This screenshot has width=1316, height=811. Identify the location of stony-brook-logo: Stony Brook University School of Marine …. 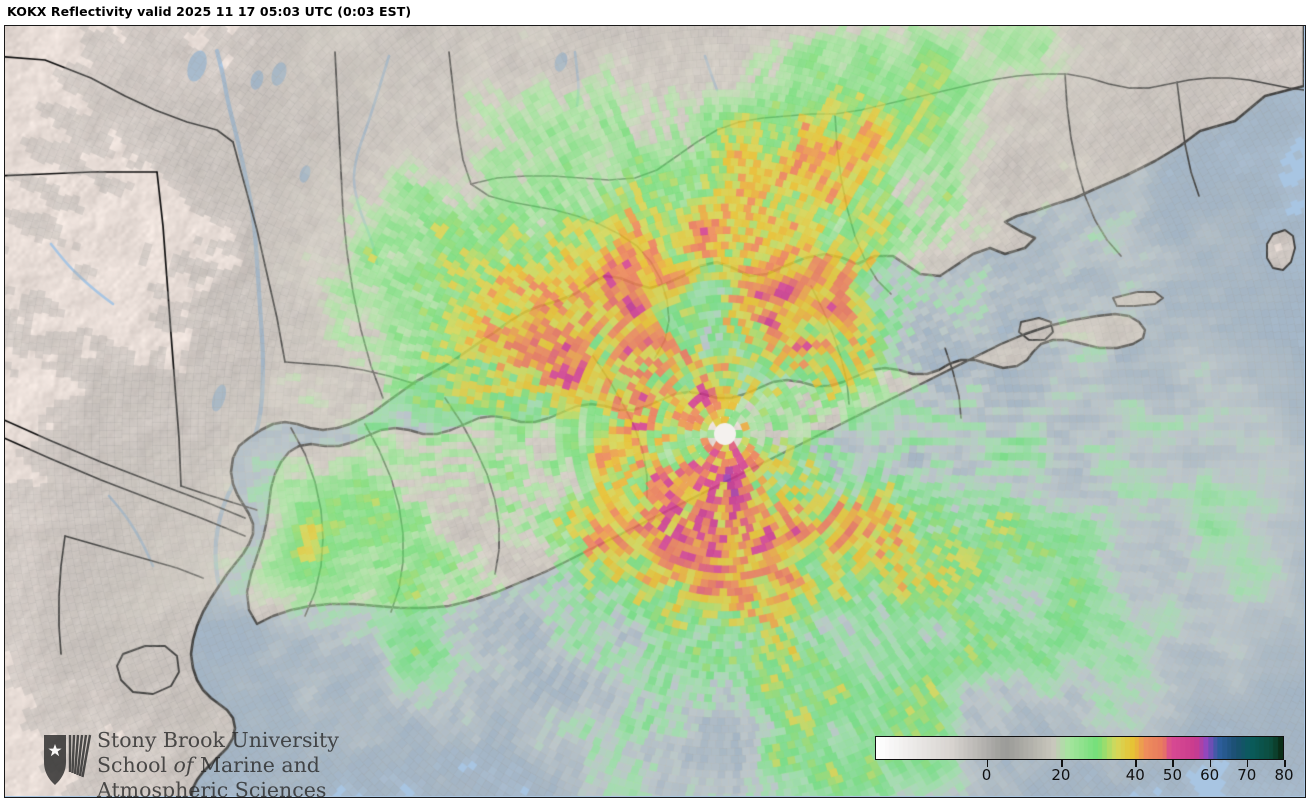
(190, 763).